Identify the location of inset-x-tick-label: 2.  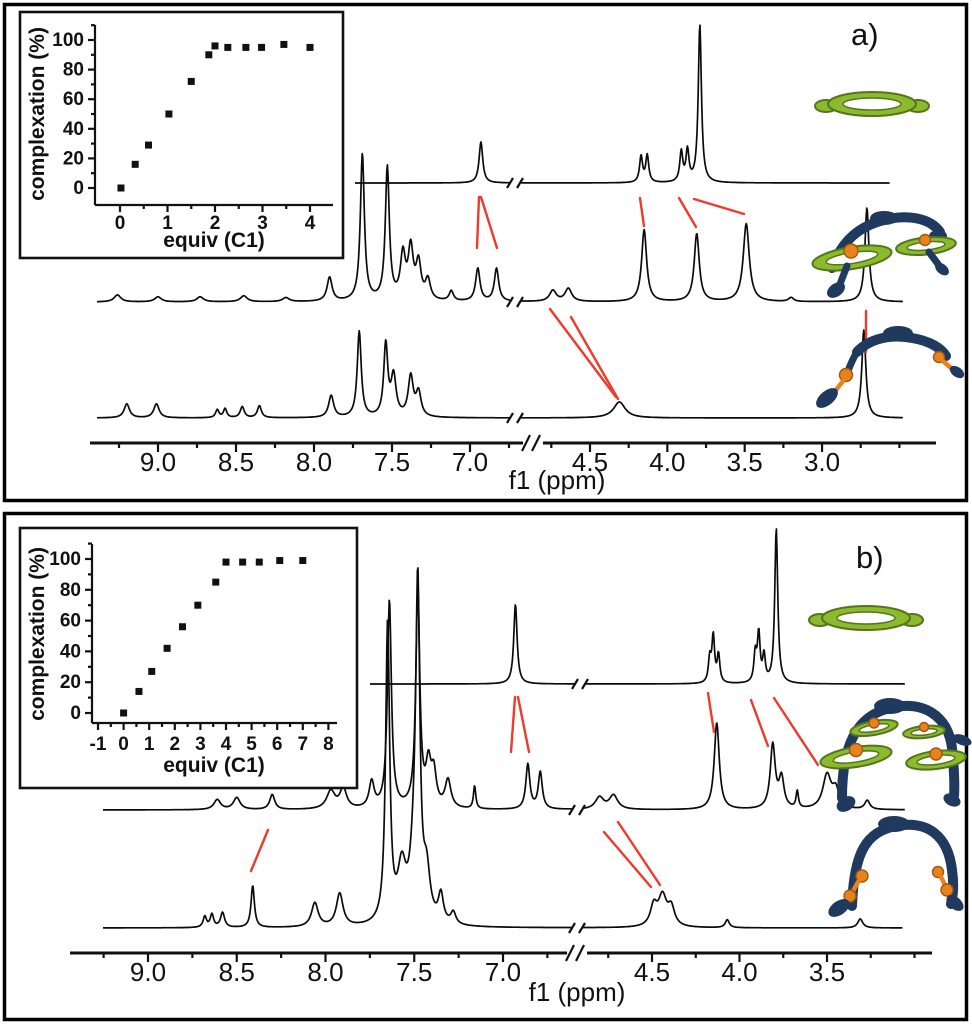
(215, 223).